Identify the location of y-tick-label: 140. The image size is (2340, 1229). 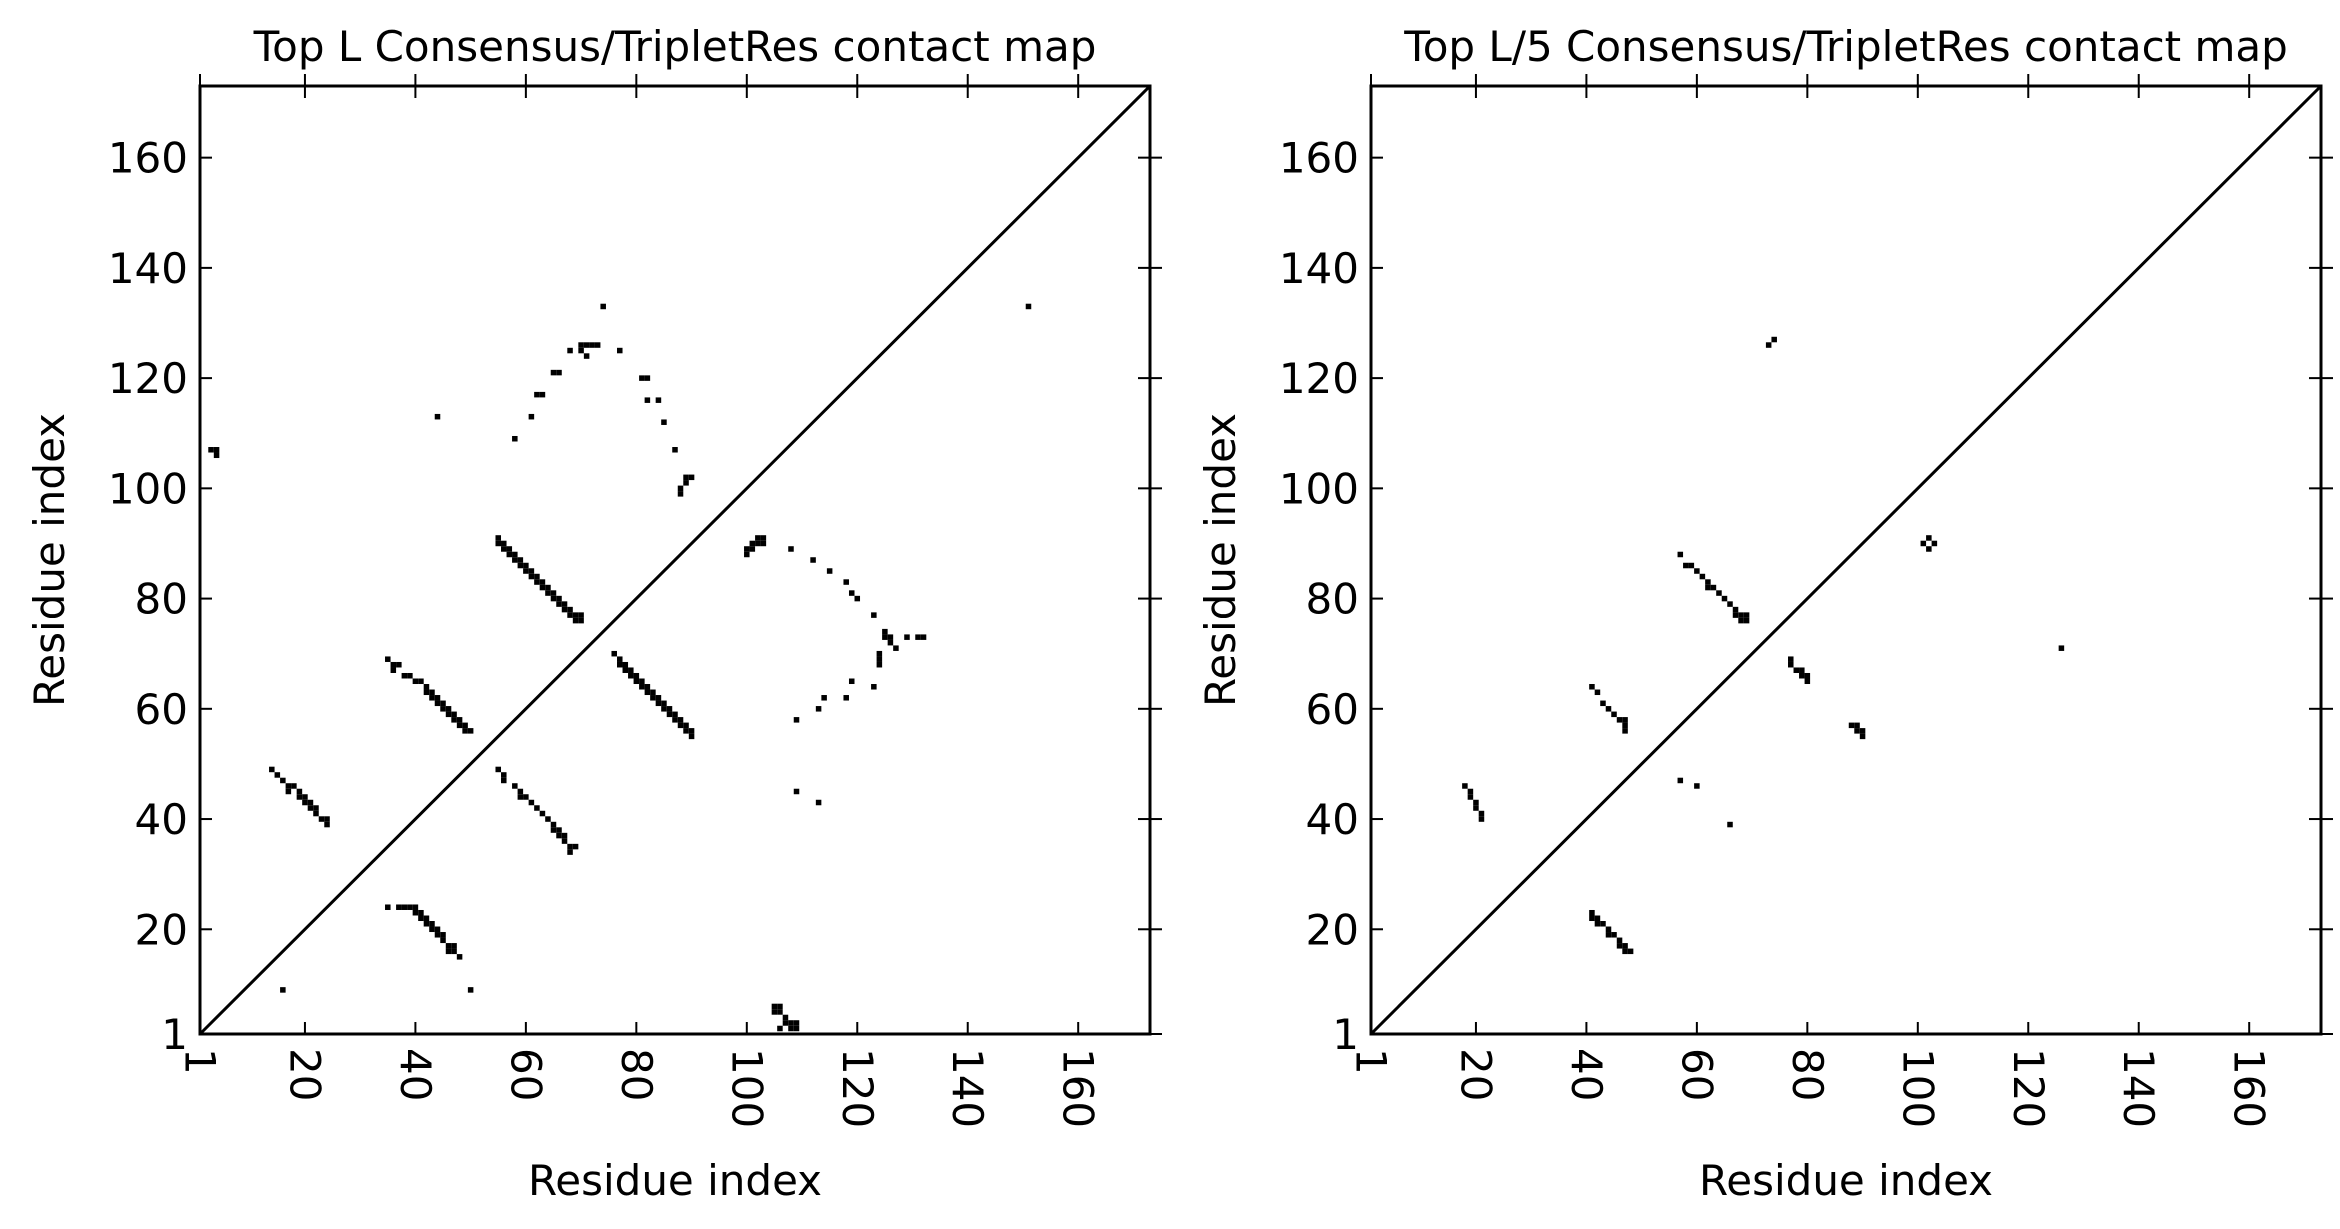
(1319, 268).